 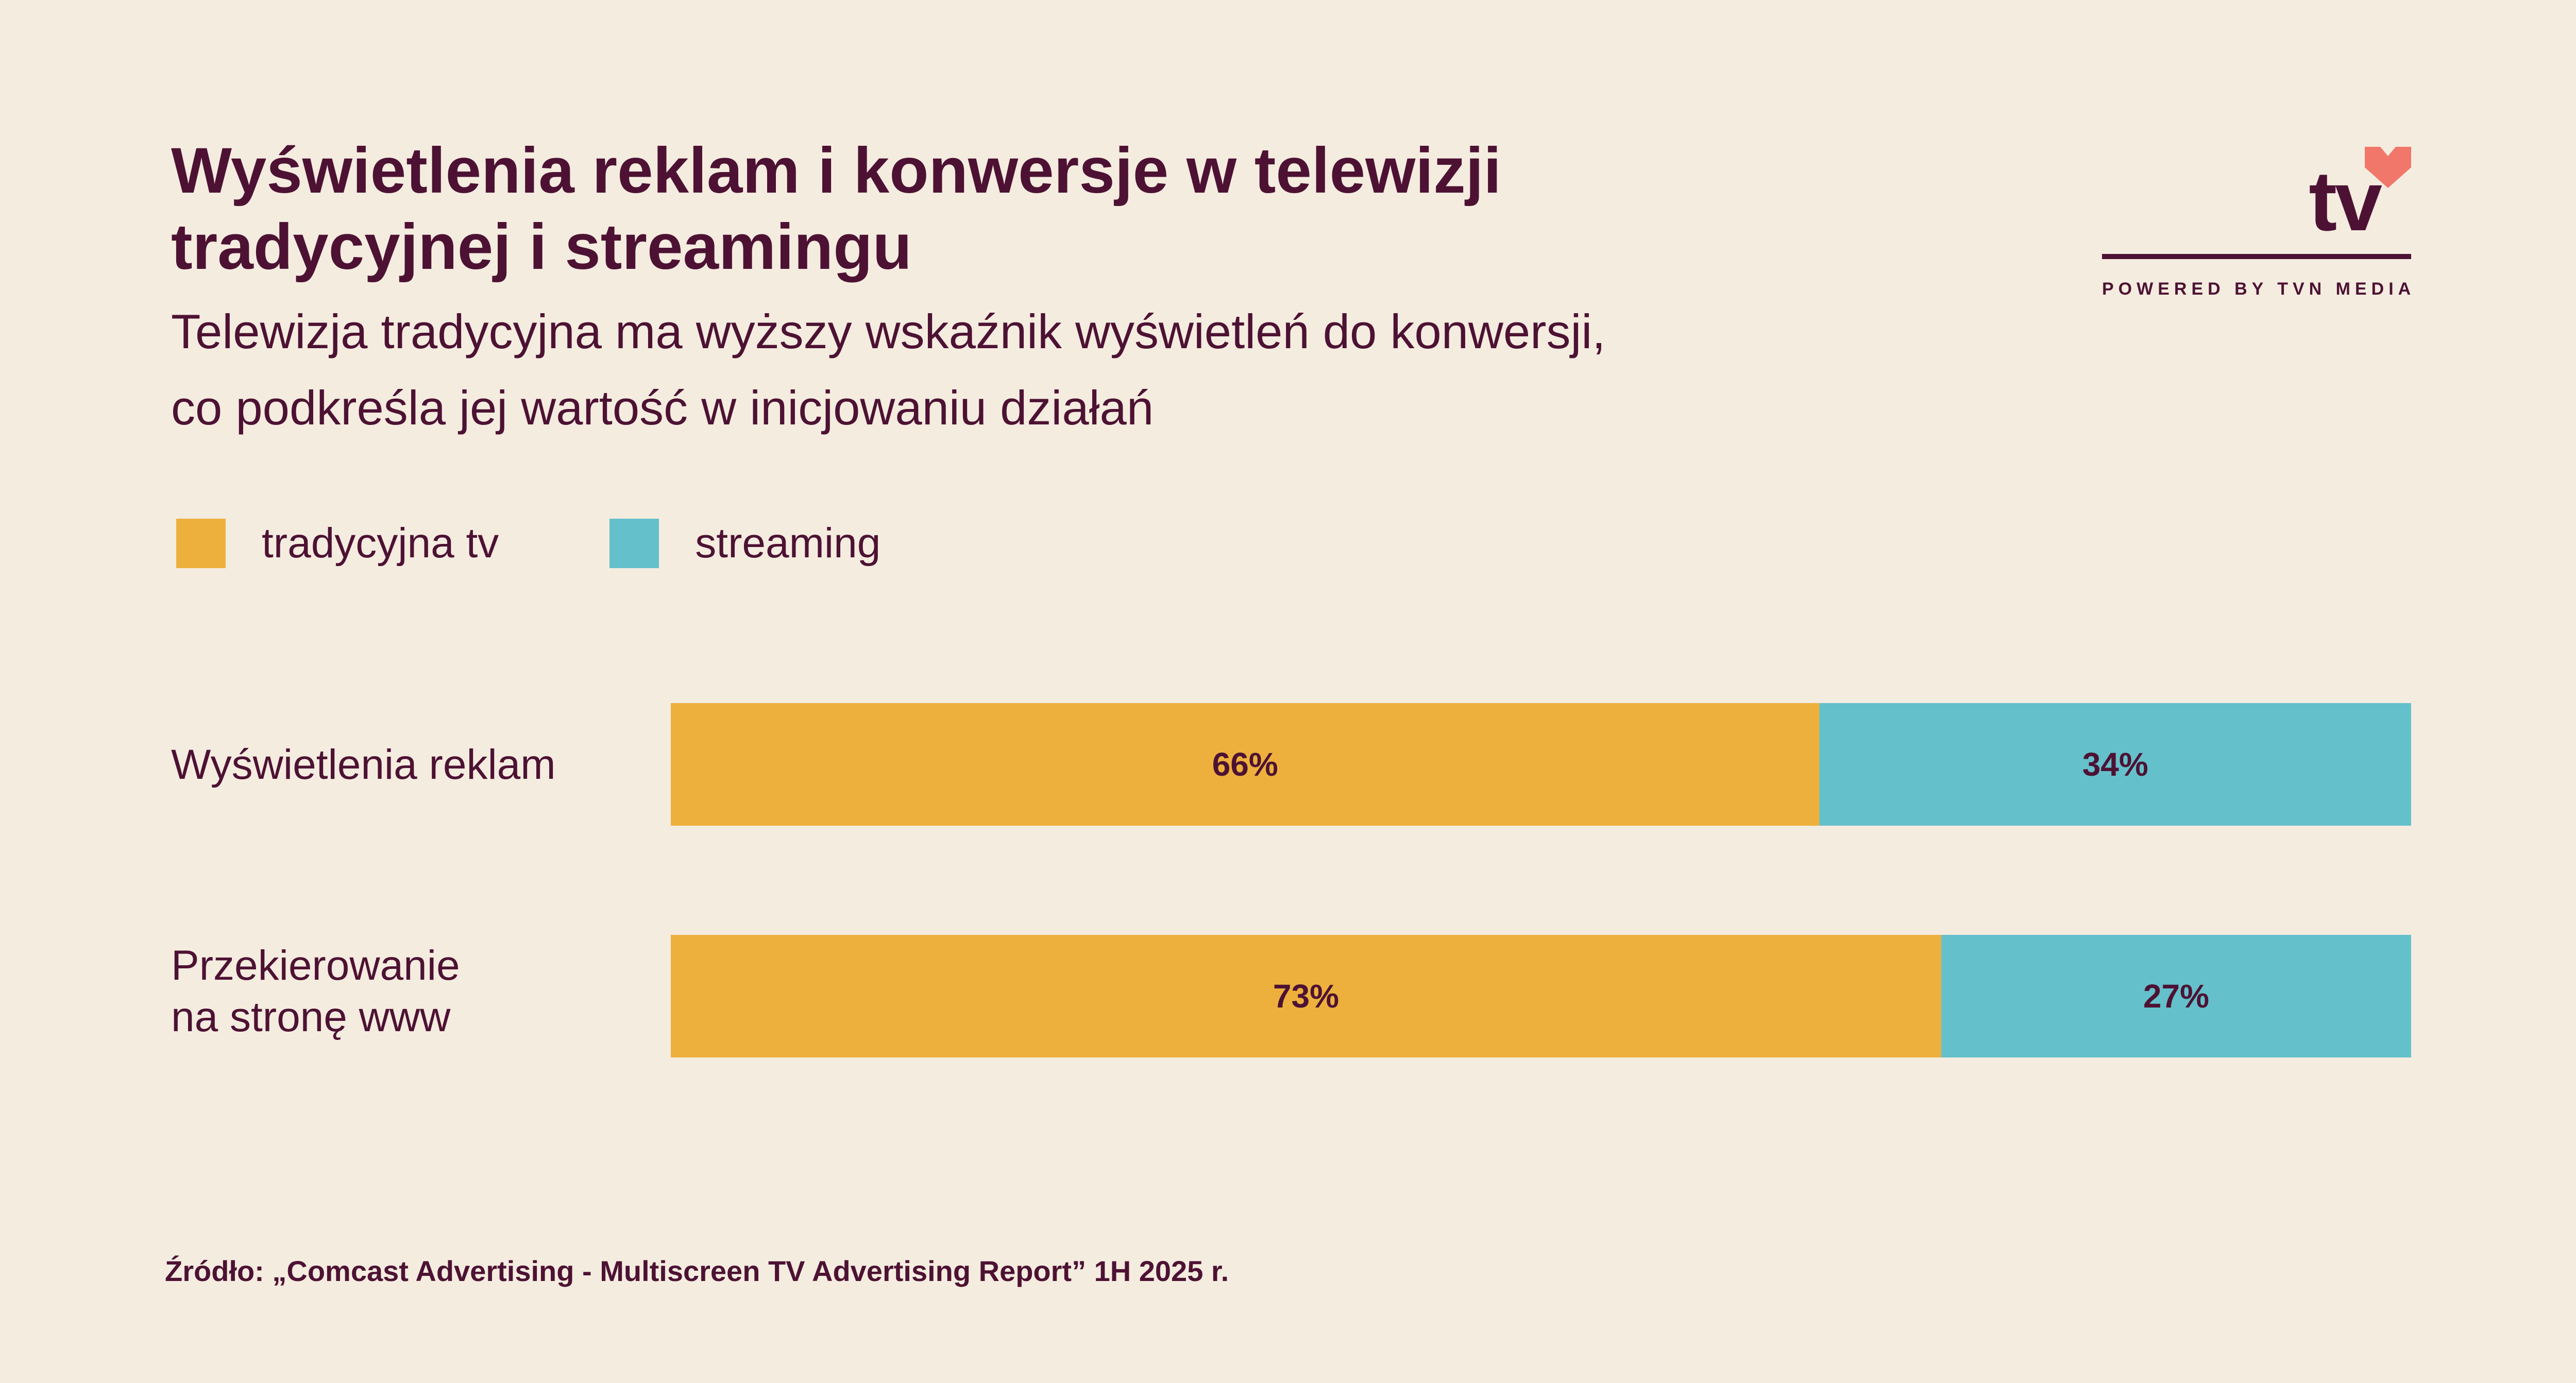 I want to click on legend-item-streaming: streaming, so click(x=744, y=543).